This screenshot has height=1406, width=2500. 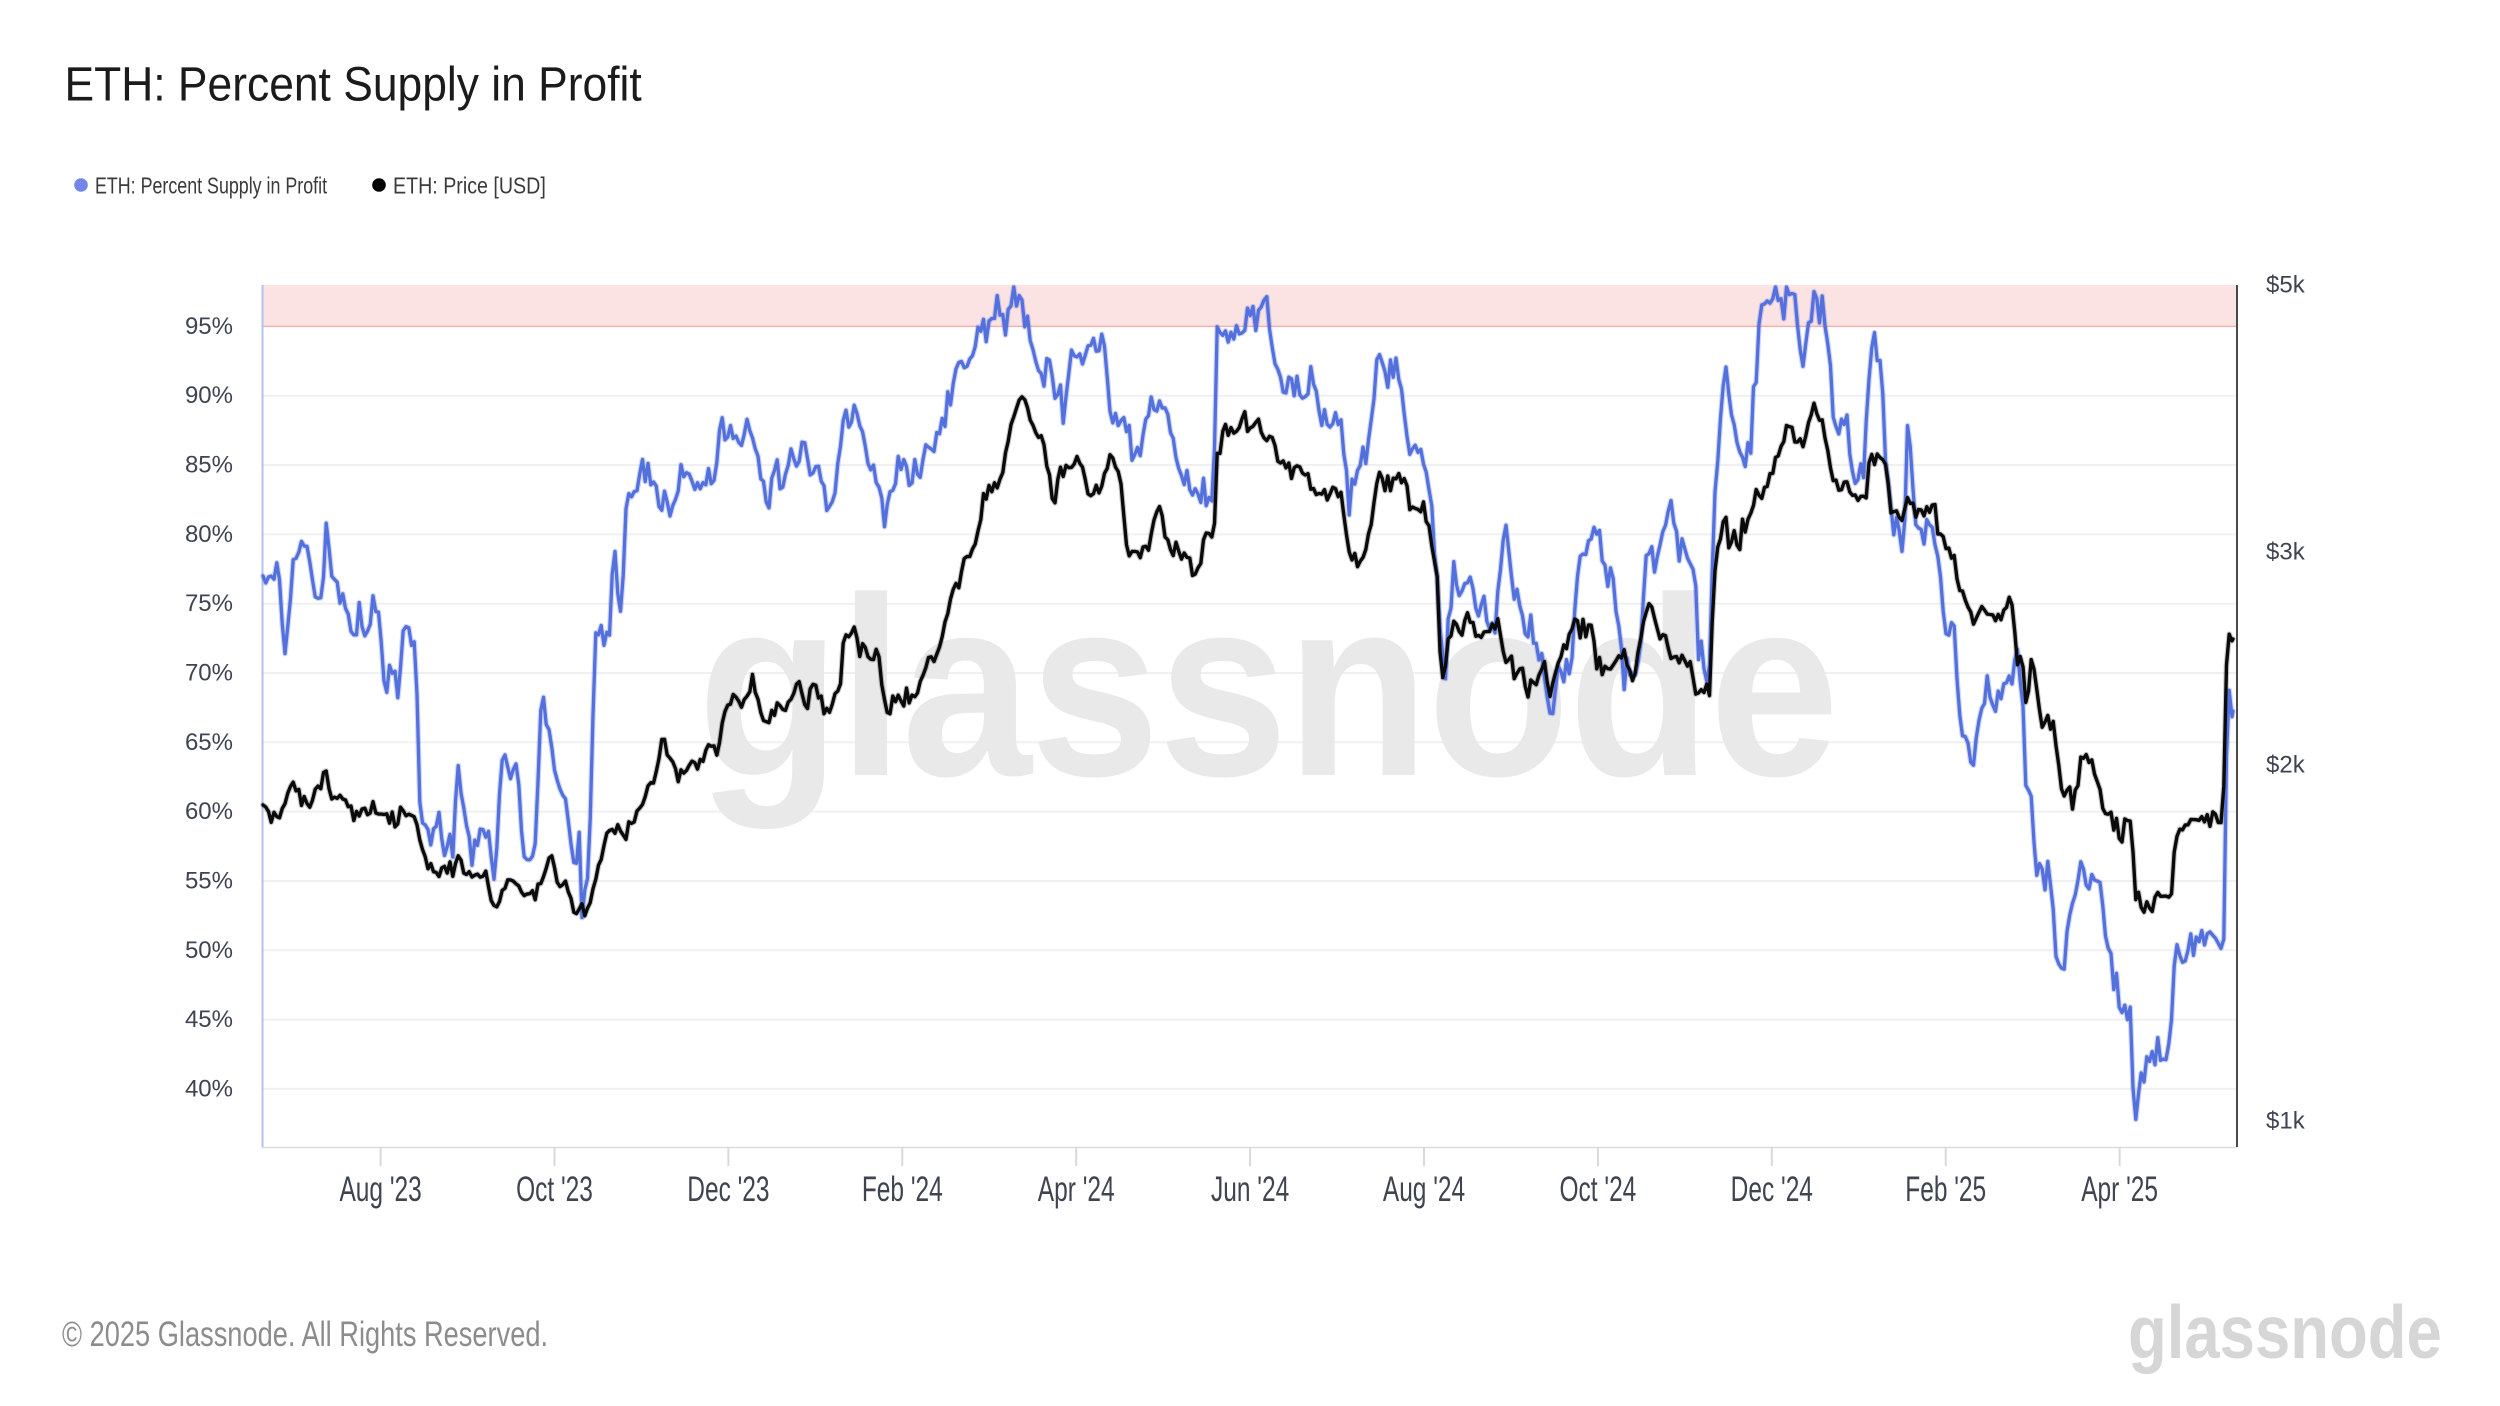 I want to click on svg-text: 95%, so click(x=209, y=326).